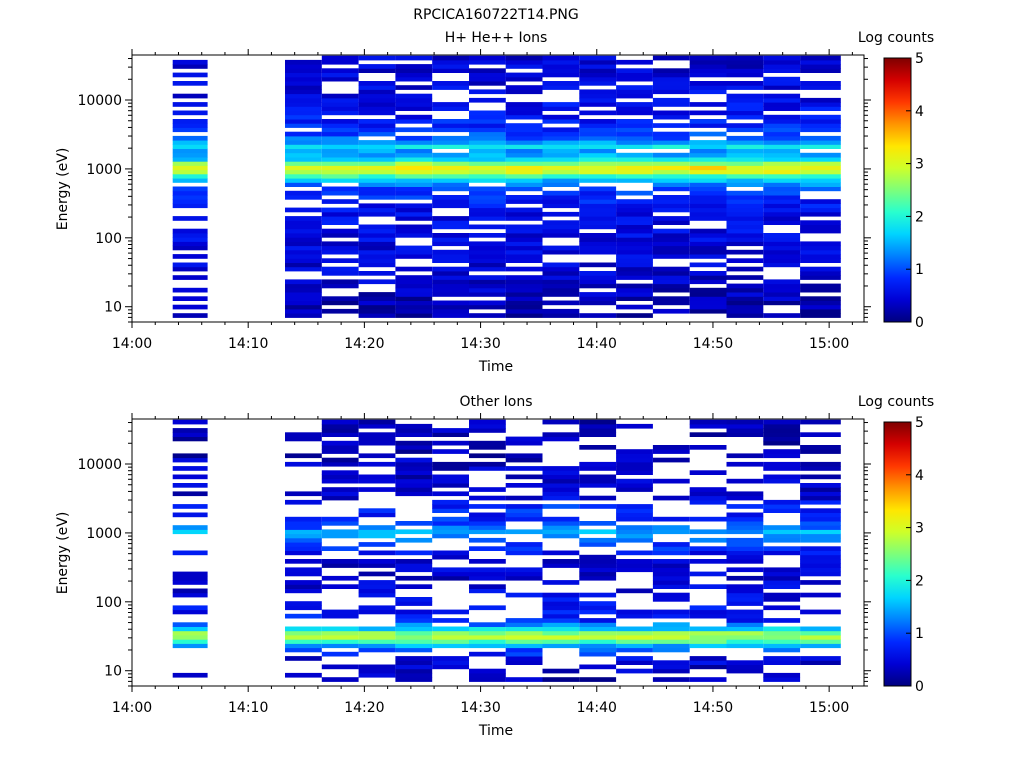  What do you see at coordinates (63, 189) in the screenshot?
I see `y-axis-label: Energy (eV)` at bounding box center [63, 189].